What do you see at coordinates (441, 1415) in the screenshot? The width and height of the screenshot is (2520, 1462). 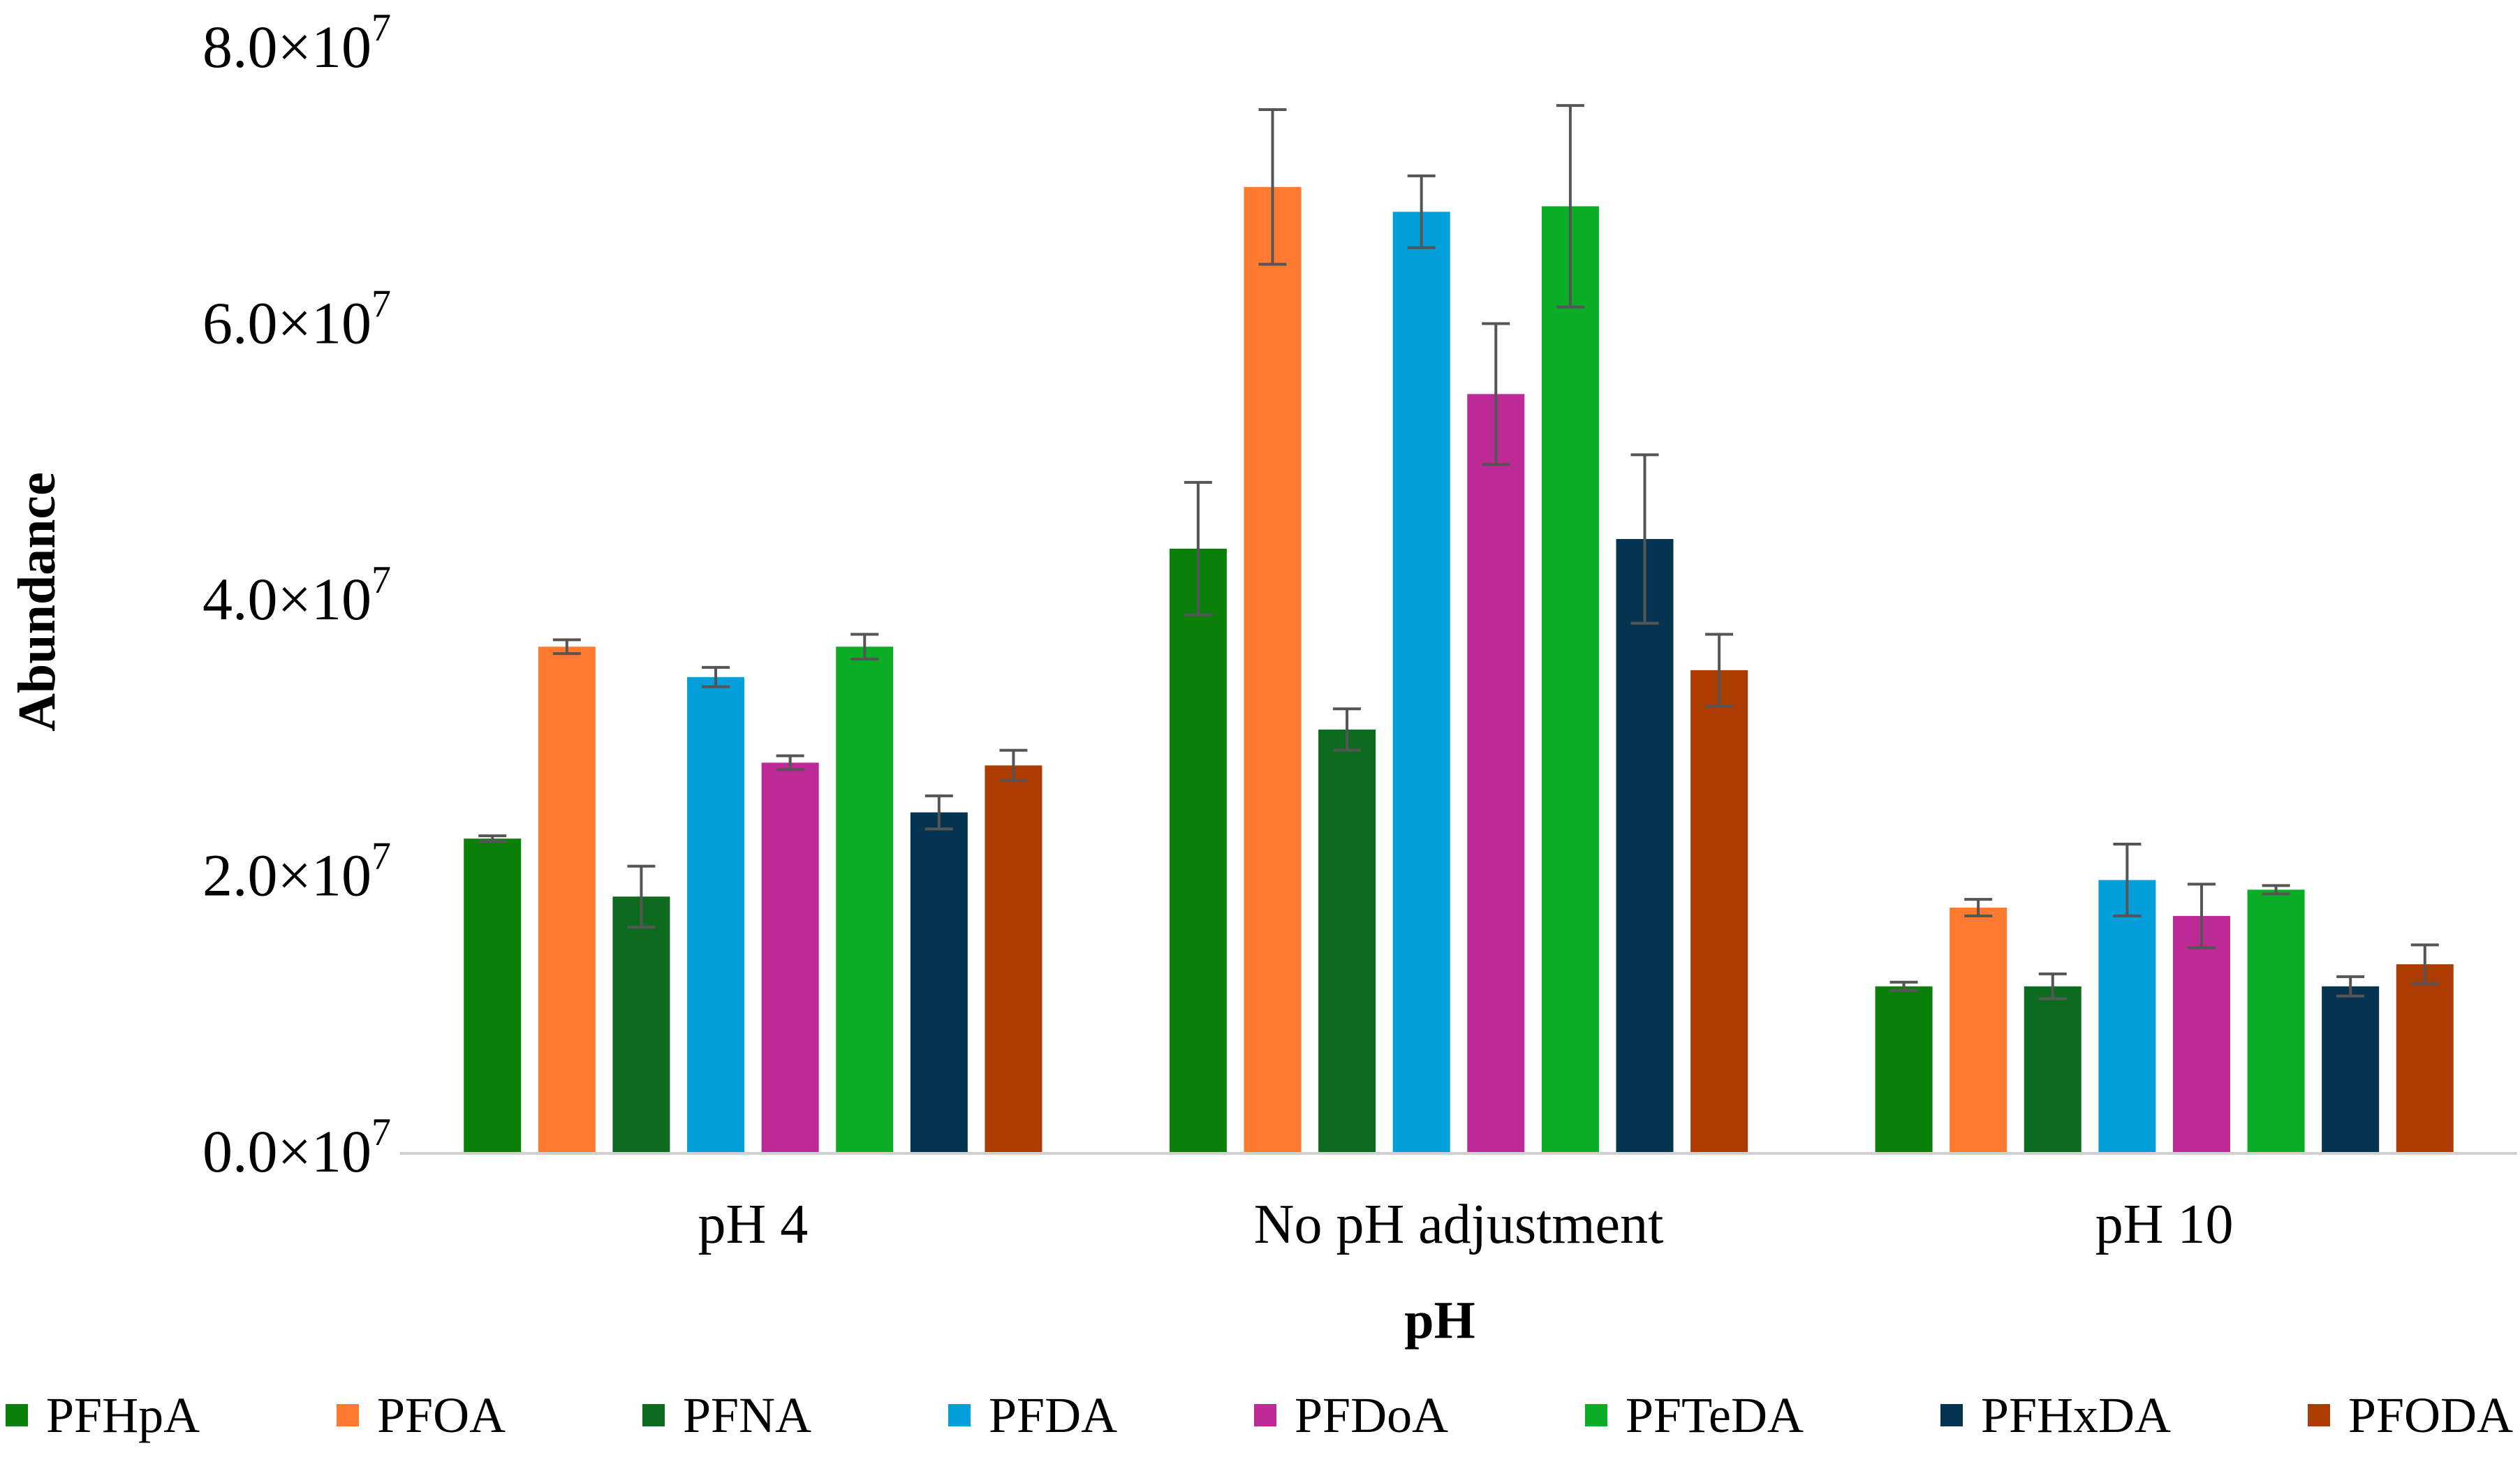 I see `legend-label: PFOA` at bounding box center [441, 1415].